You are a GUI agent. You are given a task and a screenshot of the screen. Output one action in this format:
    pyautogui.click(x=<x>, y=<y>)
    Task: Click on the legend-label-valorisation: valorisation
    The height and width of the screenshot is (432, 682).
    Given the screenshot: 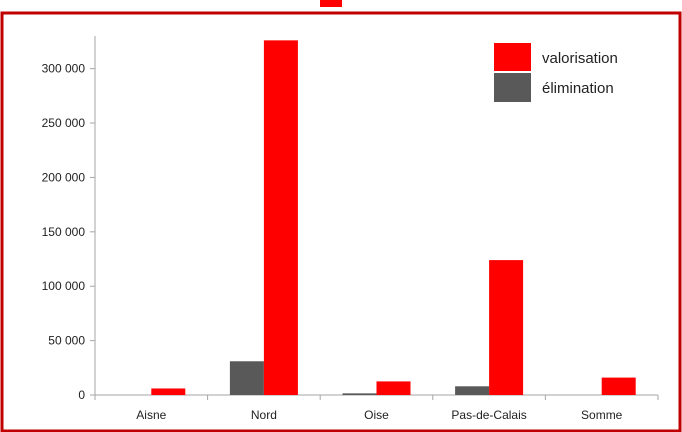 What is the action you would take?
    pyautogui.click(x=580, y=58)
    